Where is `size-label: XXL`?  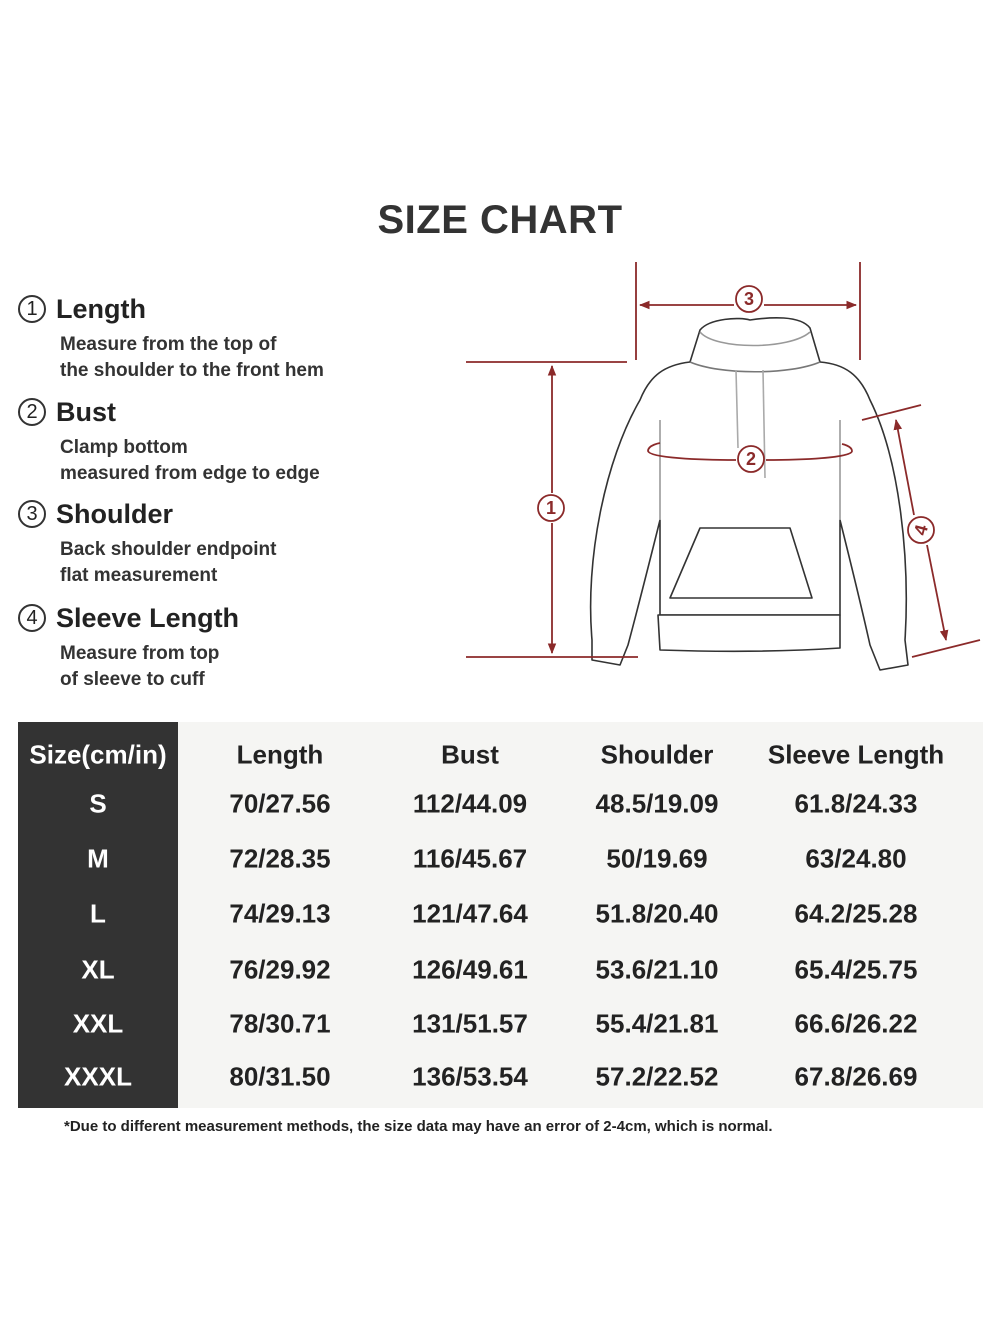 size-label: XXL is located at coordinates (98, 1023).